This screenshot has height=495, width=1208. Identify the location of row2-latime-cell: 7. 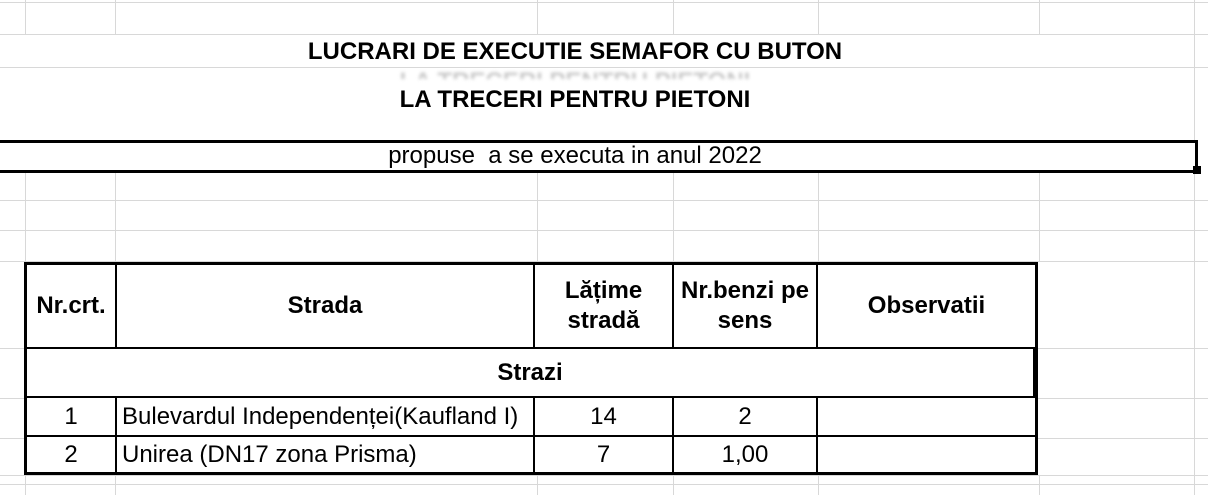
(604, 454).